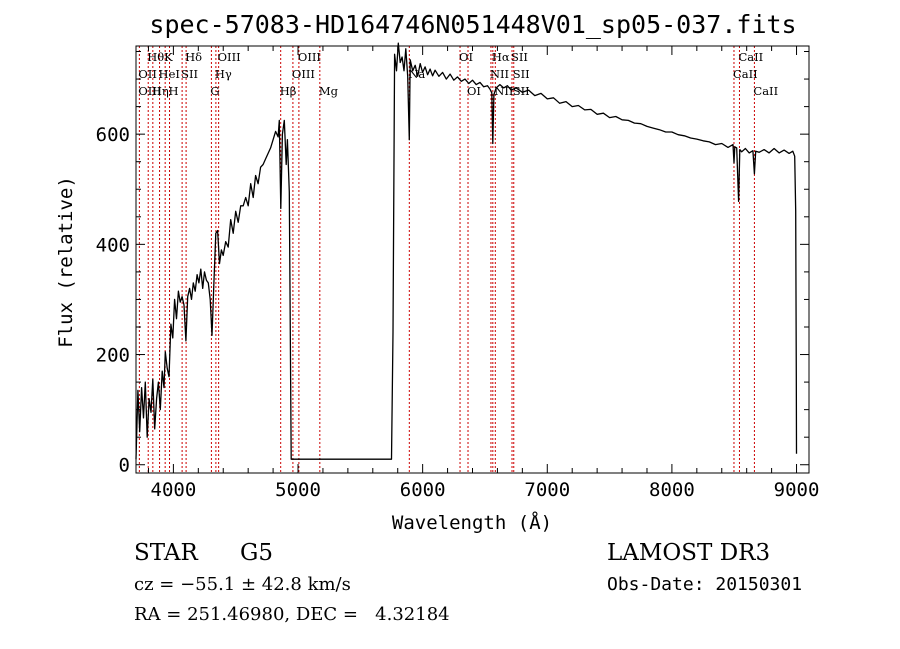  Describe the element at coordinates (256, 553) in the screenshot. I see `subclass-label: G5` at that location.